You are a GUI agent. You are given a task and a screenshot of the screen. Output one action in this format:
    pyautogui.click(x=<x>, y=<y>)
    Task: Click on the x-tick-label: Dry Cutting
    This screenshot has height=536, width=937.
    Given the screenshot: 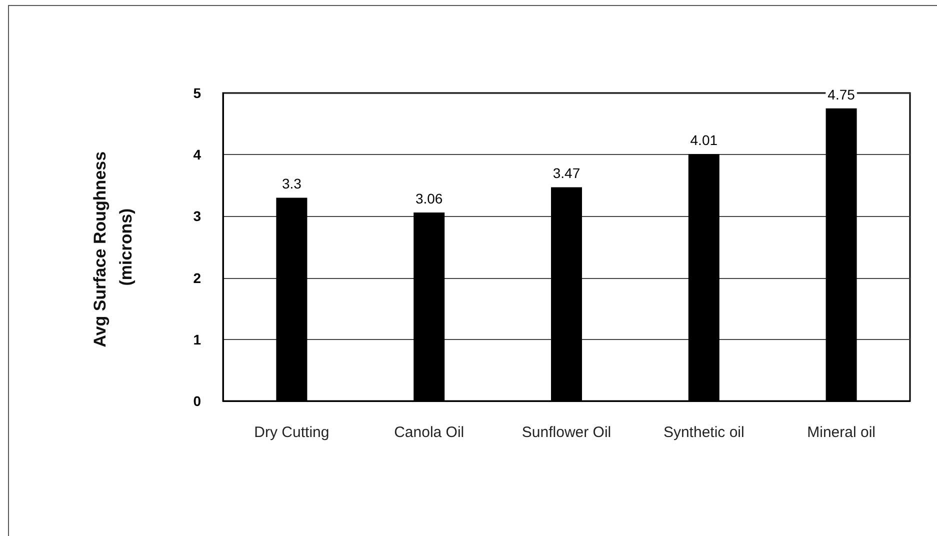 What is the action you would take?
    pyautogui.click(x=292, y=432)
    